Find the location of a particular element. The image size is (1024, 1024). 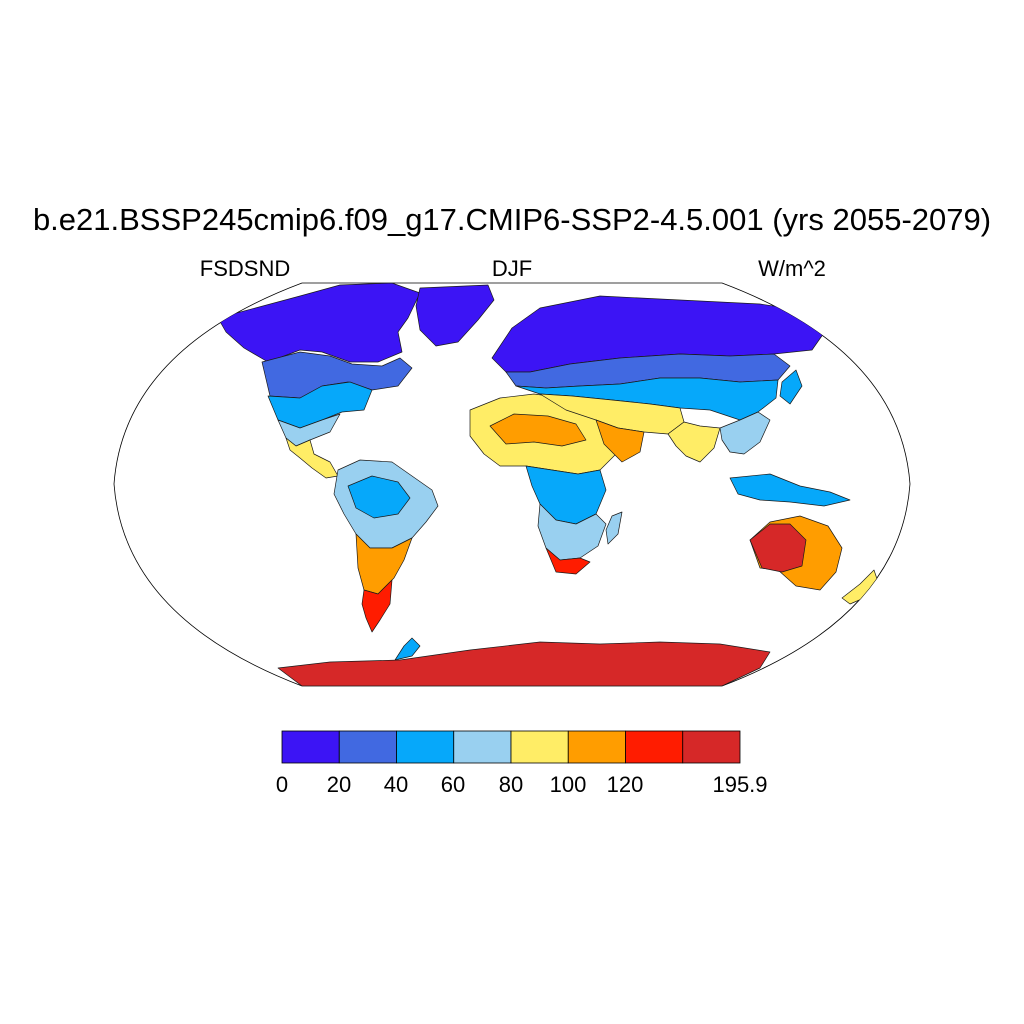

colorbar-tick-label: 0 is located at coordinates (282, 784).